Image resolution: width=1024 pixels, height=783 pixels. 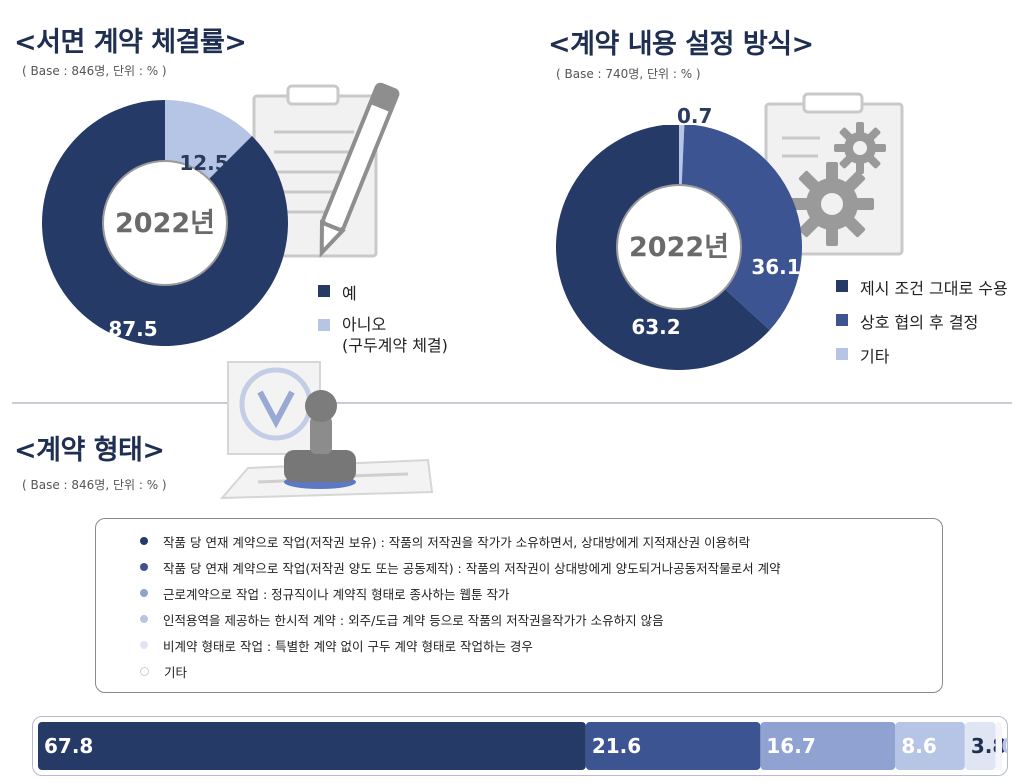 I want to click on contract-type-bar-frame: 67.821.616.78.63.80.8, so click(x=520, y=746).